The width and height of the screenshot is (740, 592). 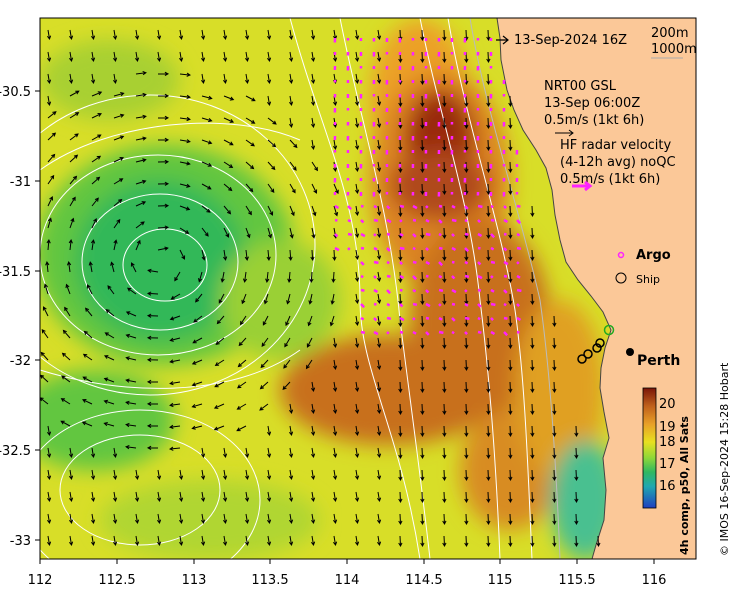 What do you see at coordinates (116, 580) in the screenshot?
I see `lon-tick-label: 112.5` at bounding box center [116, 580].